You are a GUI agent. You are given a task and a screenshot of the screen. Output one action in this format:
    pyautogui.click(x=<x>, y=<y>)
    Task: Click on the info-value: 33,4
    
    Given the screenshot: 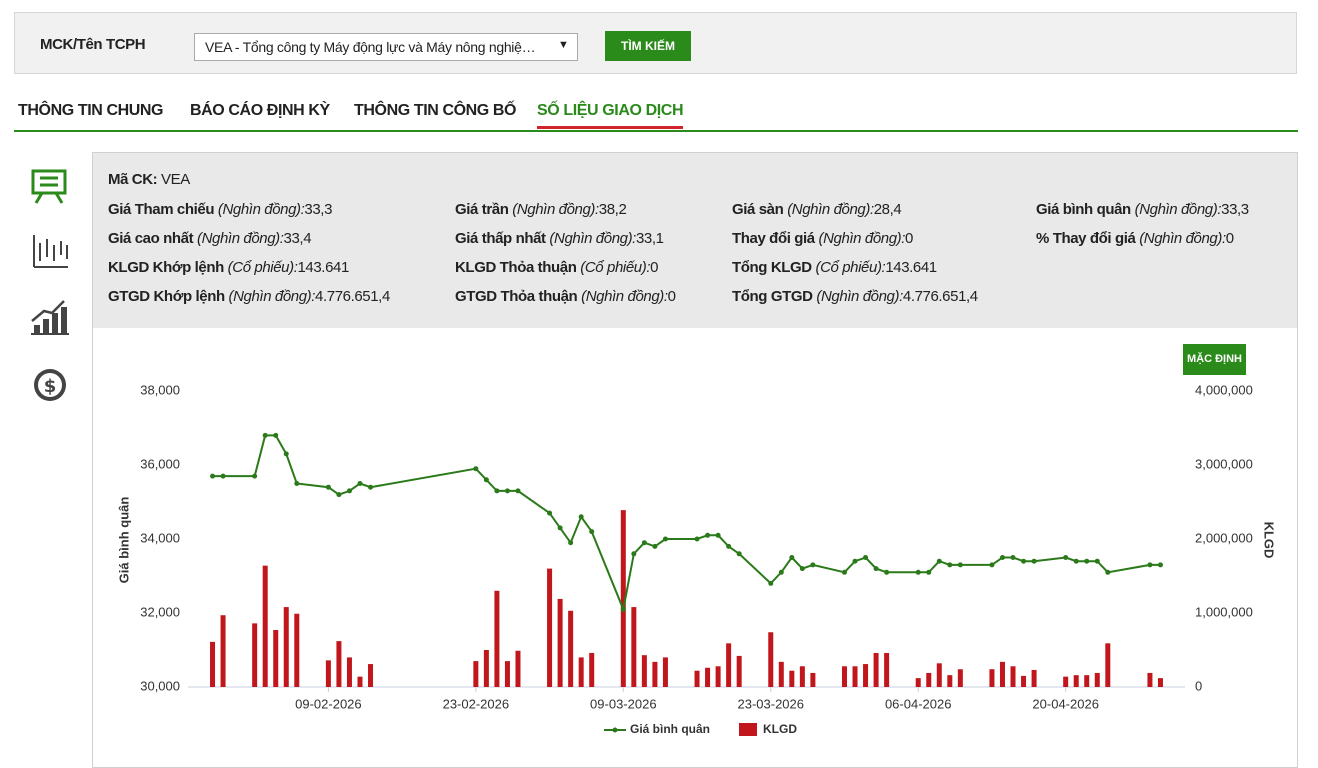 What is the action you would take?
    pyautogui.click(x=297, y=238)
    